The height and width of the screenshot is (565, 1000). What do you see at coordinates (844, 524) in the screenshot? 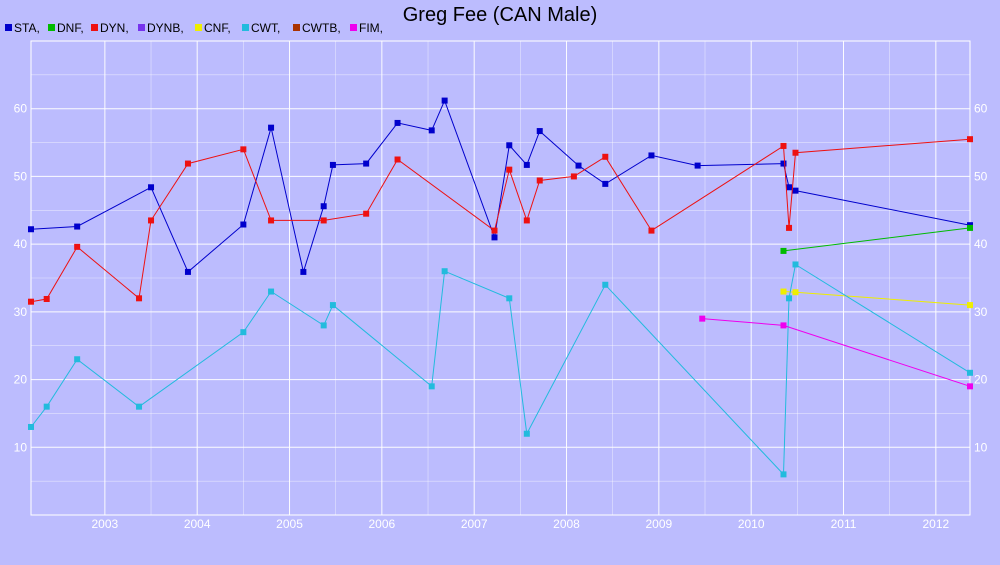
I see `x-tick-label: 2011` at bounding box center [844, 524].